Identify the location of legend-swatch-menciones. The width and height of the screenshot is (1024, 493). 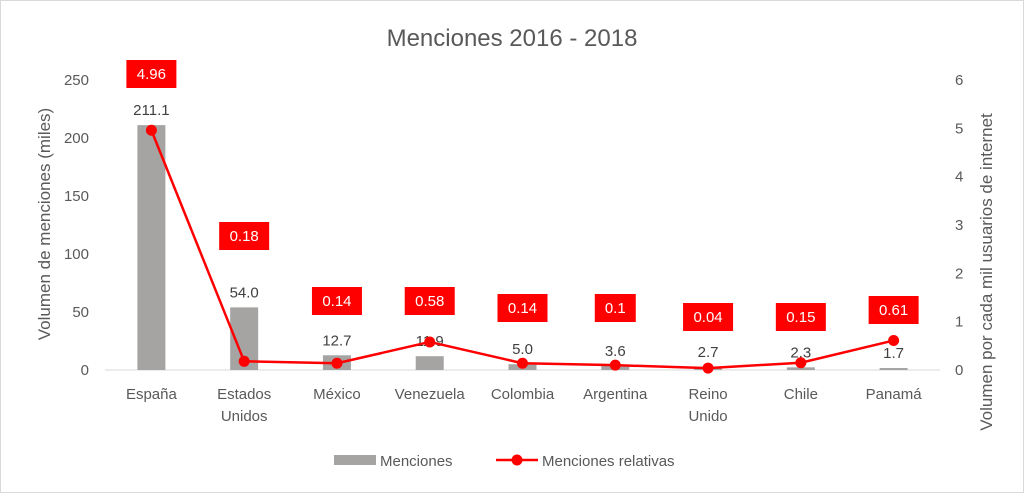
(355, 460).